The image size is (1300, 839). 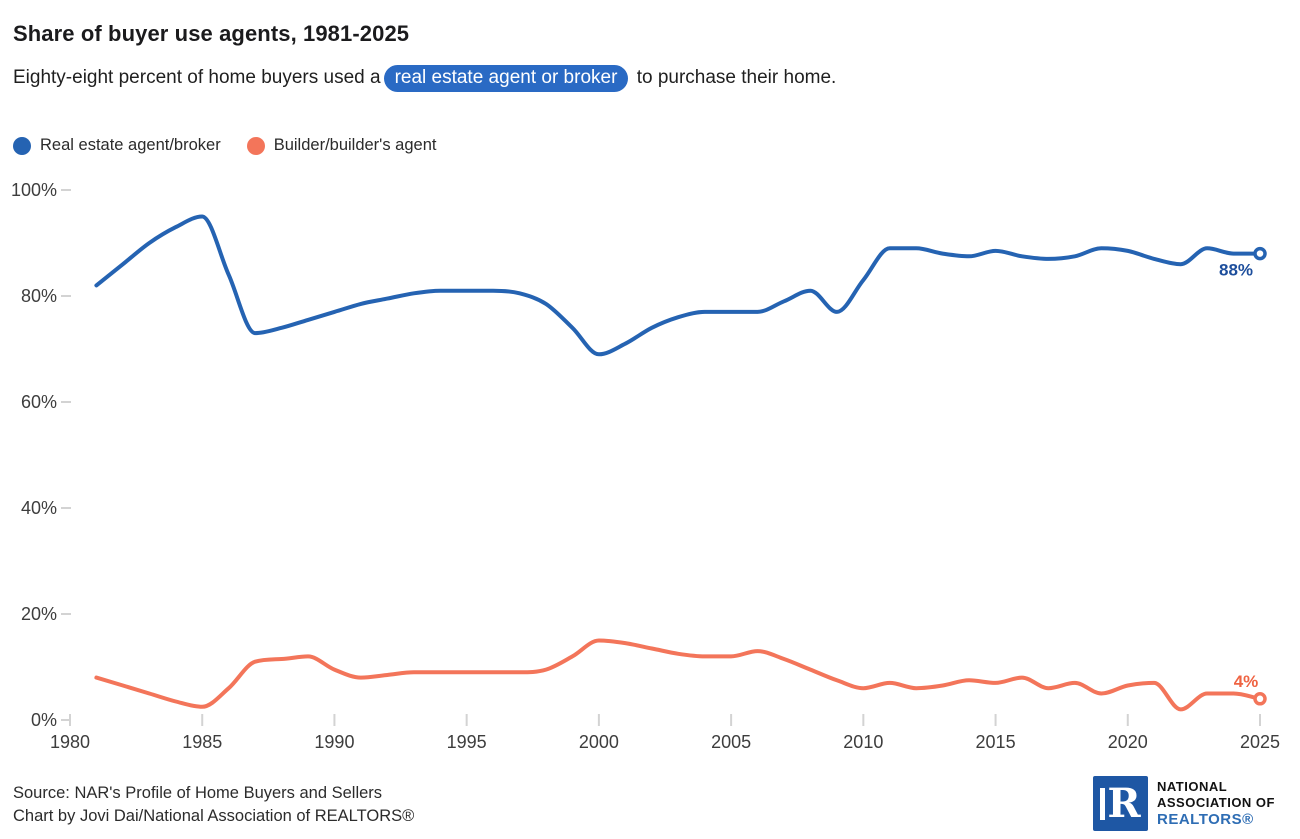 I want to click on y-axis-label: 40%, so click(x=39, y=508).